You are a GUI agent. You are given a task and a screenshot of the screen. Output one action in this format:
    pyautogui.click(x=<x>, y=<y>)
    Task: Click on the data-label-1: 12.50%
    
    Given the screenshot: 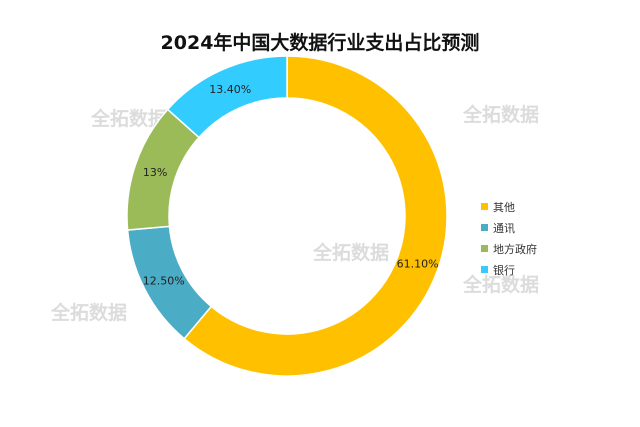 What is the action you would take?
    pyautogui.click(x=164, y=280)
    